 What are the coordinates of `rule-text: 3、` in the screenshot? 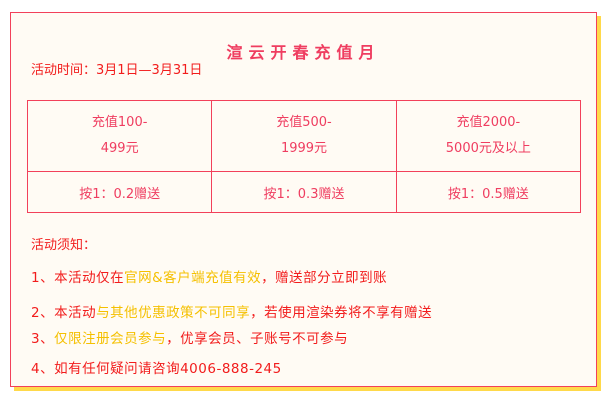 It's located at (43, 339).